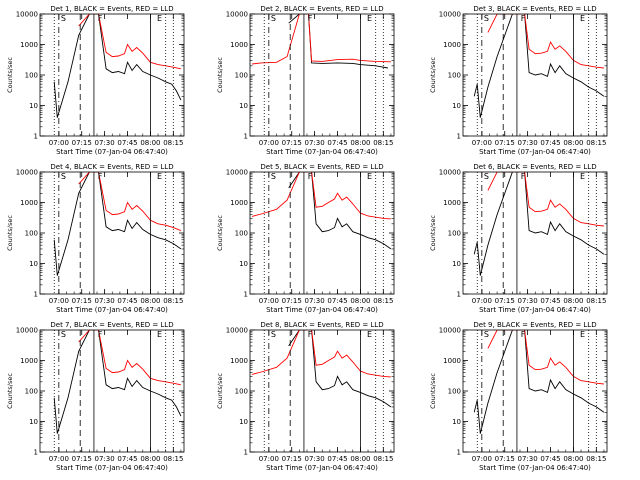 The width and height of the screenshot is (640, 480). What do you see at coordinates (111, 167) in the screenshot?
I see `chart-title: Det 4, BLACK = Events, RED = LLD` at bounding box center [111, 167].